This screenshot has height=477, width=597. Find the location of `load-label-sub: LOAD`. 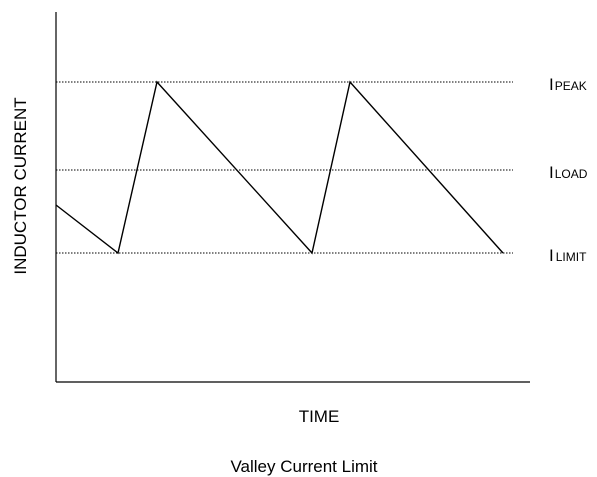

load-label-sub: LOAD is located at coordinates (571, 174).